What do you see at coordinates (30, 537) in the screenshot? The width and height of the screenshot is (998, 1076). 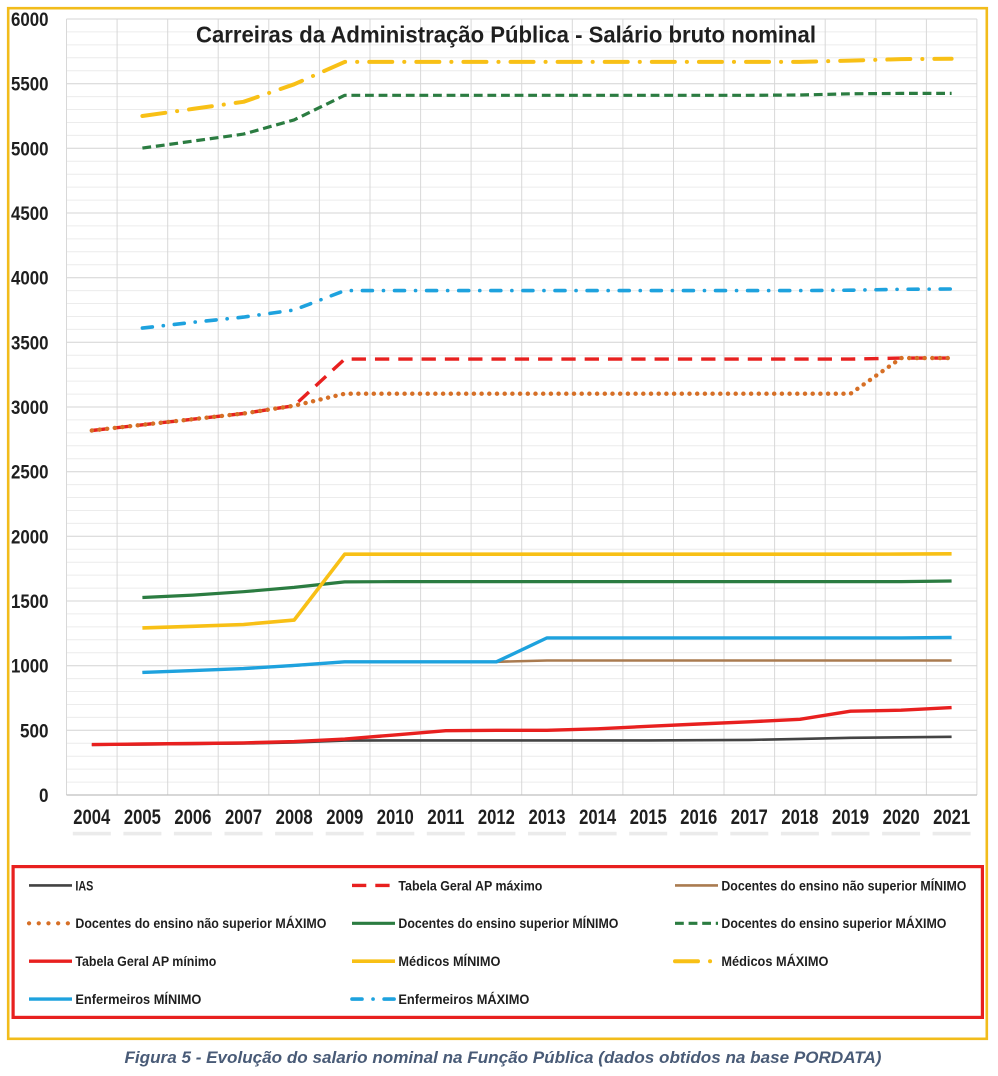 I see `svg-text: 2000` at bounding box center [30, 537].